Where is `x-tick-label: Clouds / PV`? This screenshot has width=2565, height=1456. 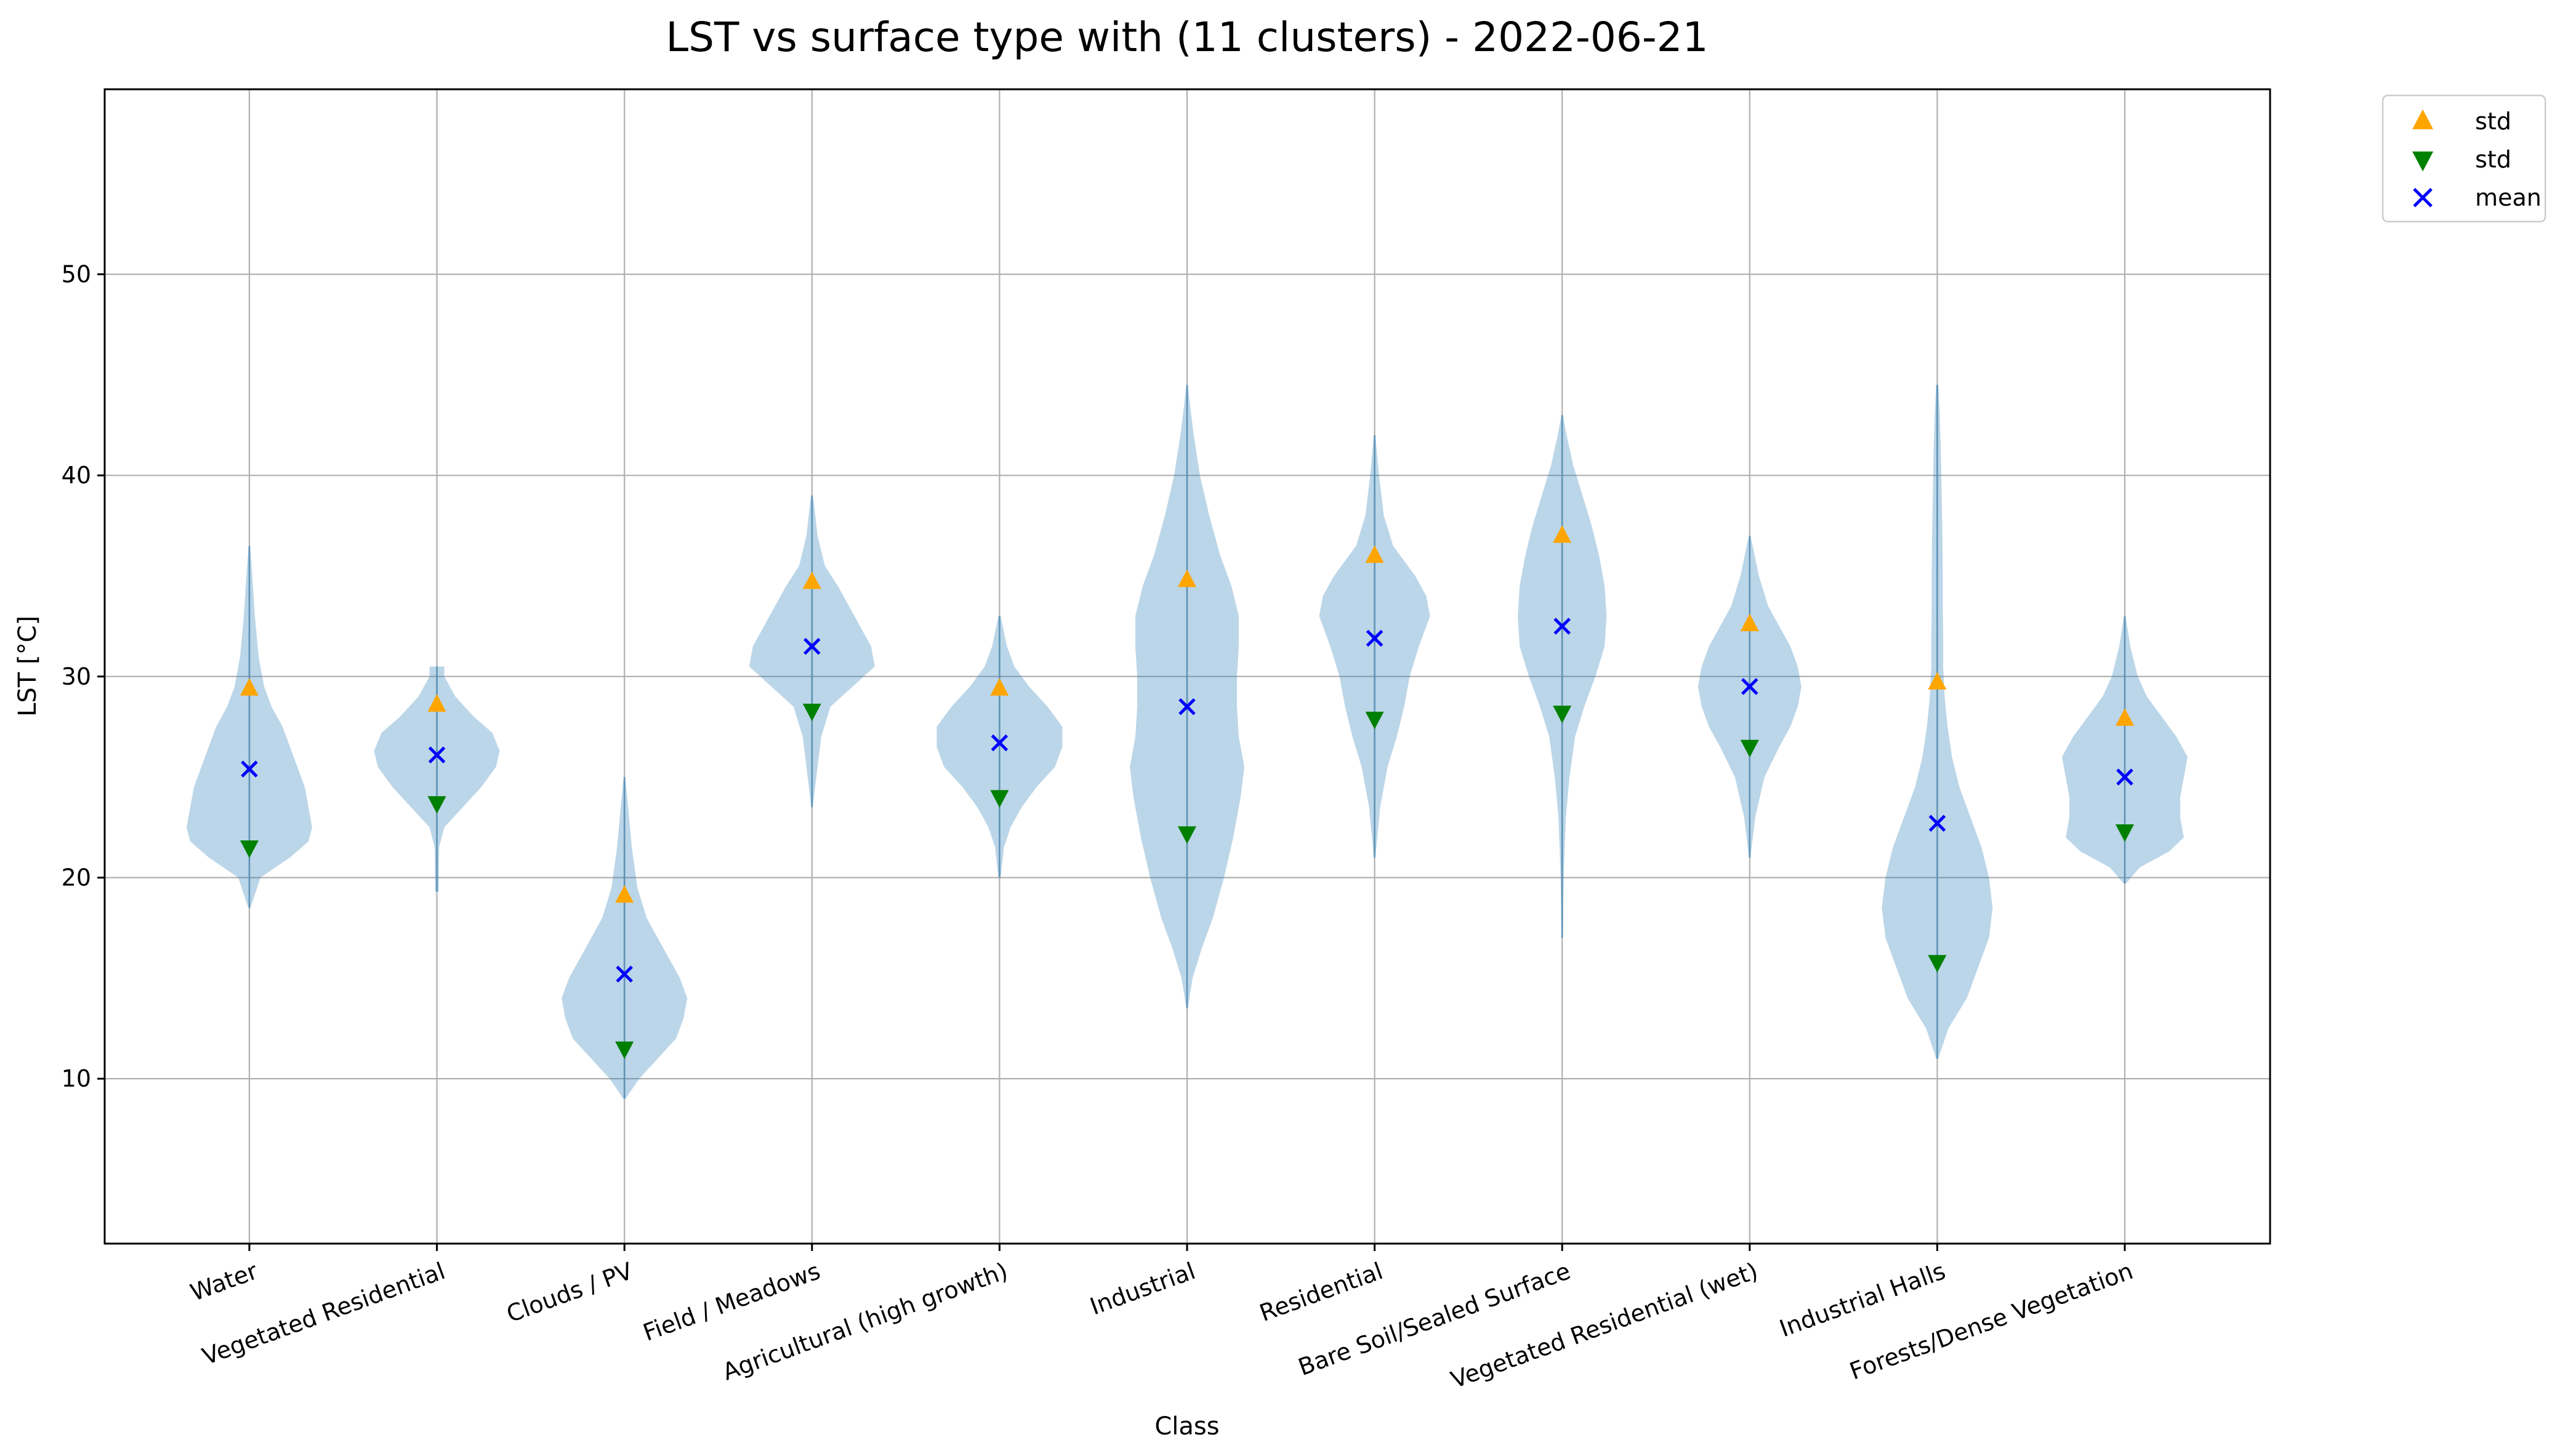 x-tick-label: Clouds / PV is located at coordinates (570, 1293).